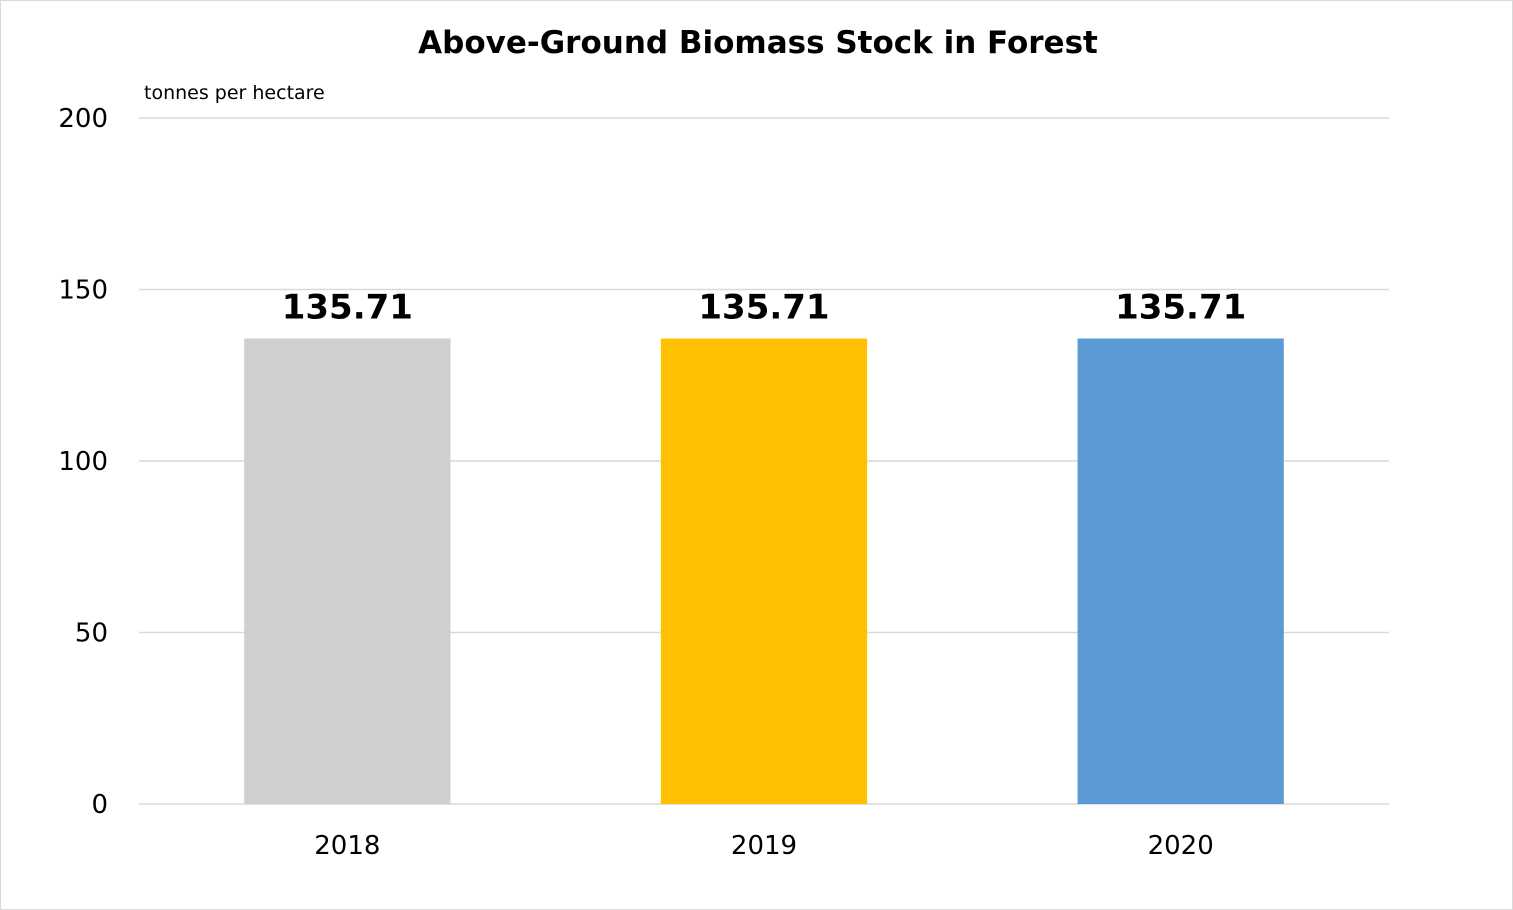  I want to click on bar-2018, so click(347, 571).